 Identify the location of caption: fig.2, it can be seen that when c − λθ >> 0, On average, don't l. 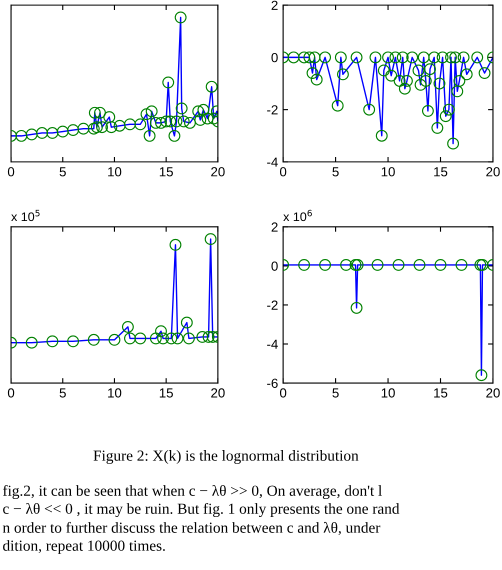
(192, 492).